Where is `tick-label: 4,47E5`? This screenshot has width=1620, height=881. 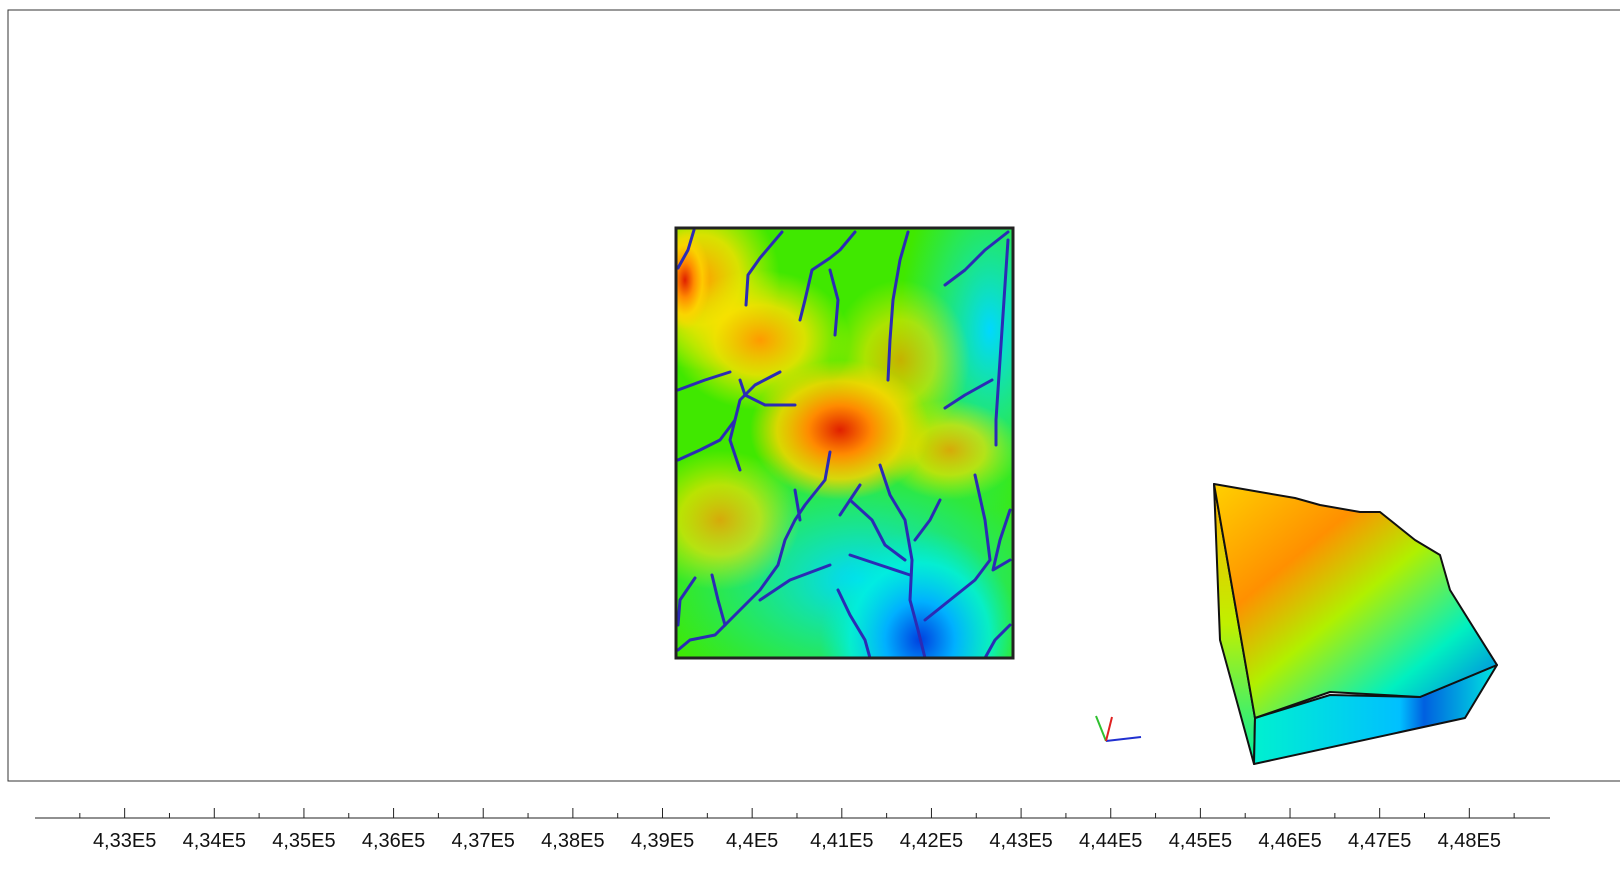
tick-label: 4,47E5 is located at coordinates (1379, 841).